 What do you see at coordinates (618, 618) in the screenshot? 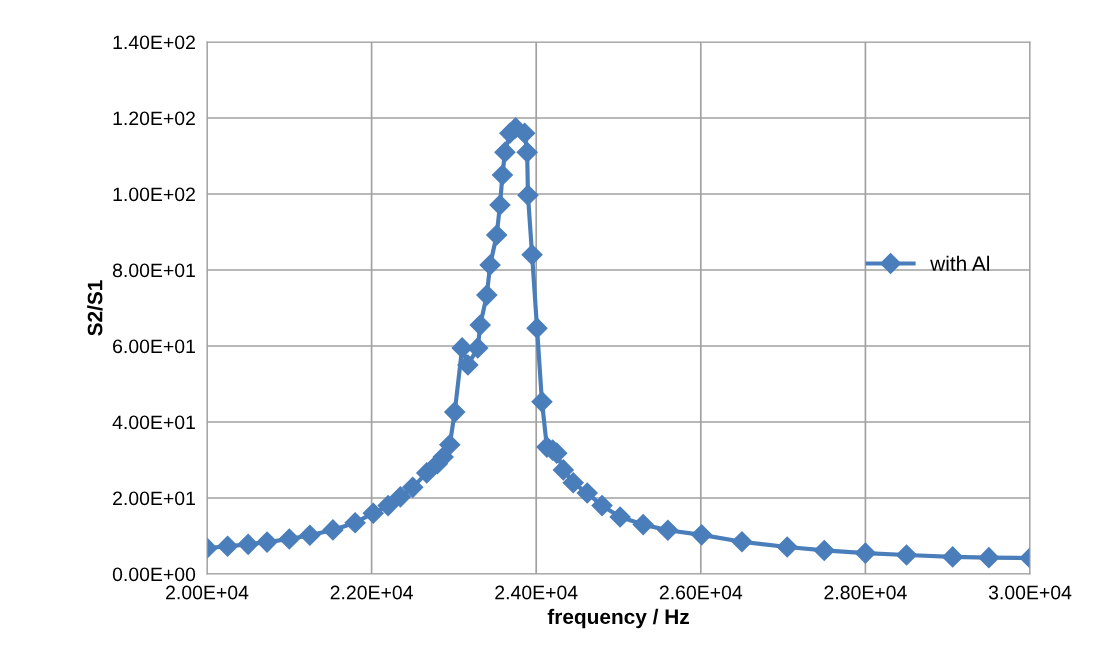
I see `x-axis-title: frequency / Hz` at bounding box center [618, 618].